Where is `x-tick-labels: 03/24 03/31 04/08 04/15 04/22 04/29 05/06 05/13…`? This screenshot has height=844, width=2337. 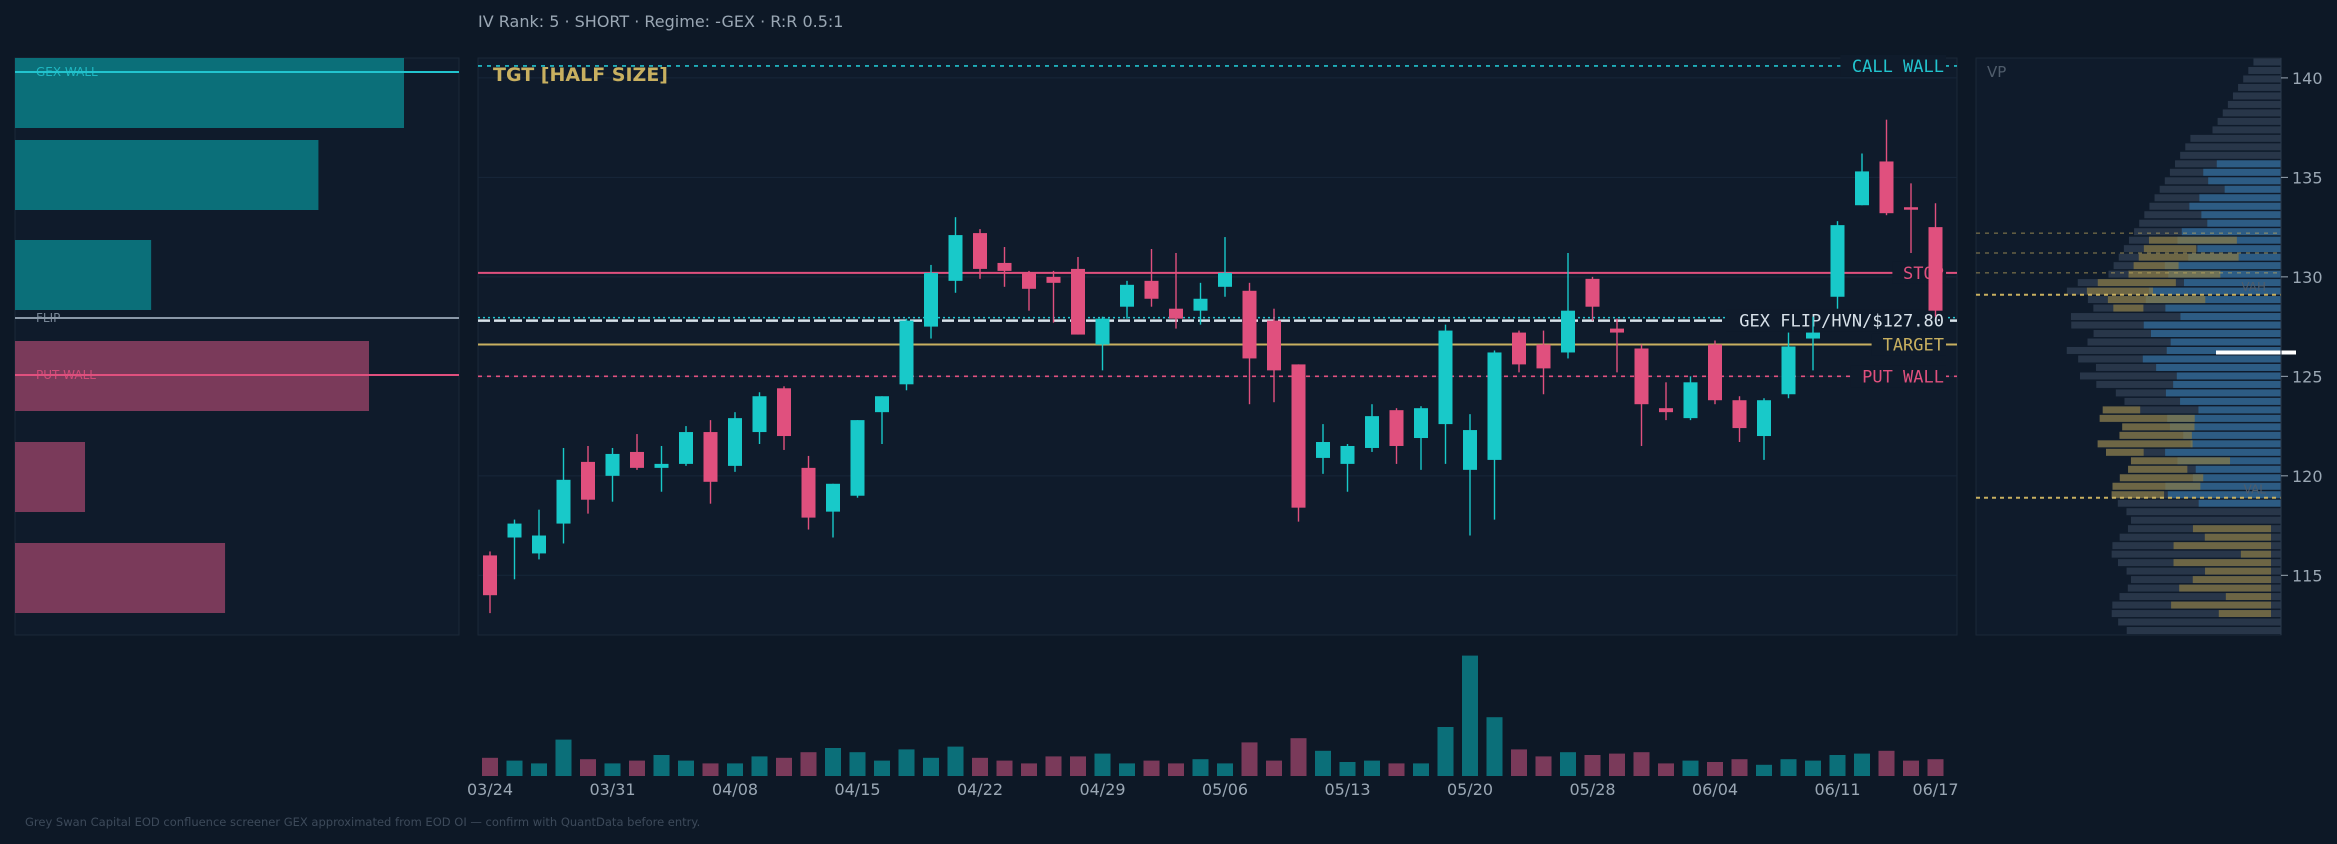 x-tick-labels: 03/24 03/31 04/08 04/15 04/22 04/29 05/06 05/13… is located at coordinates (1213, 789).